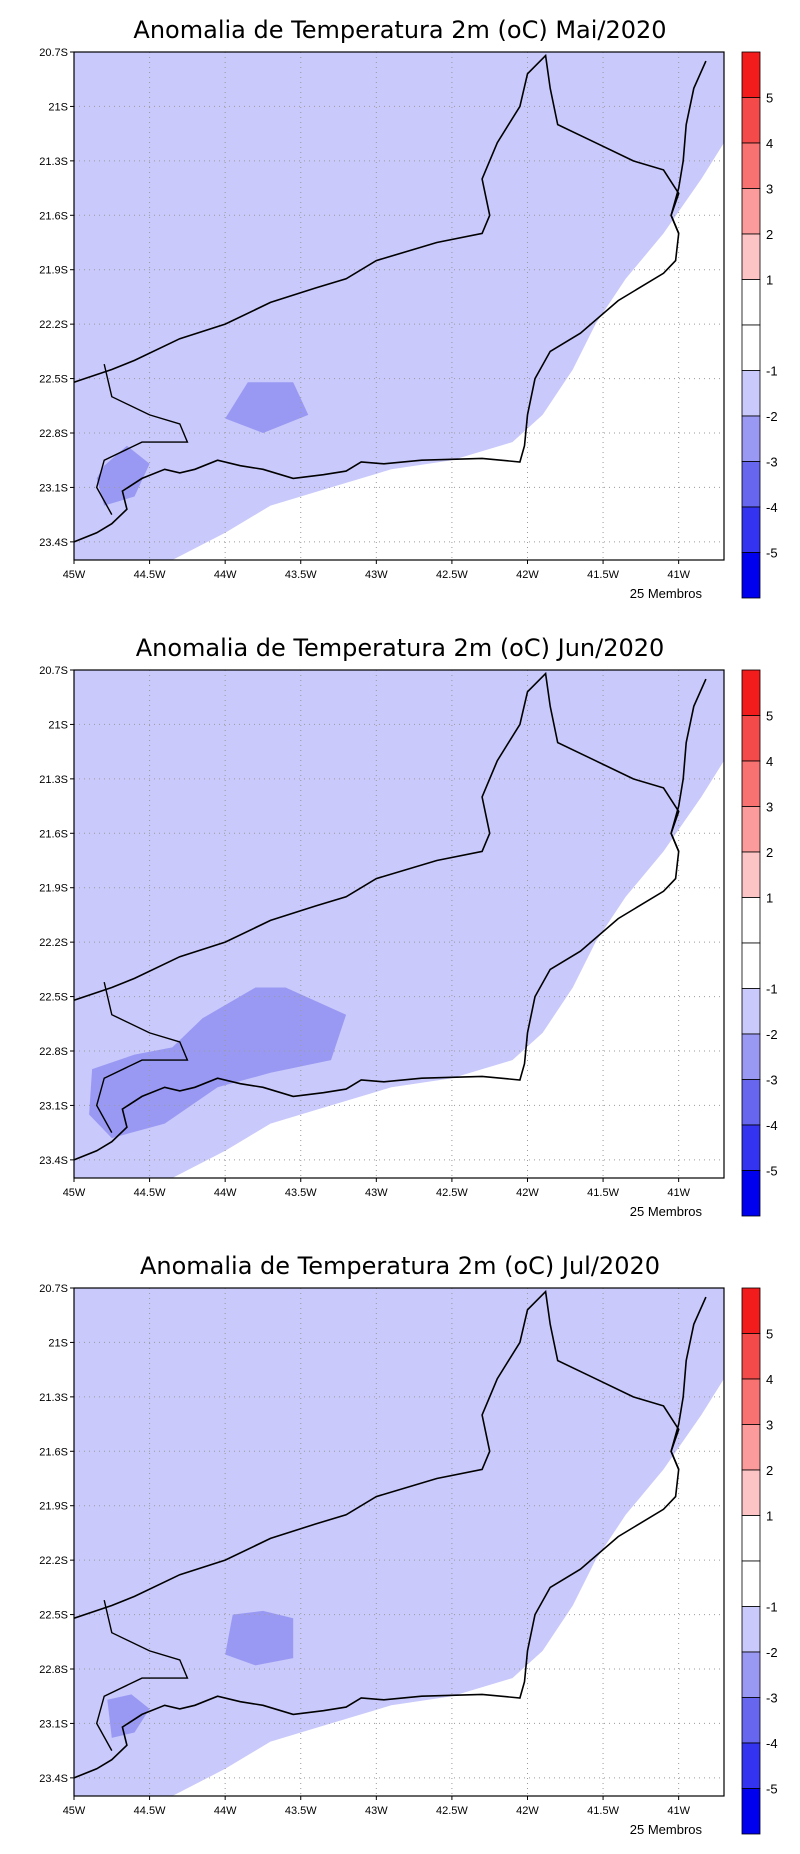 The width and height of the screenshot is (800, 1854). I want to click on y-tick-label: 21.3S, so click(53, 162).